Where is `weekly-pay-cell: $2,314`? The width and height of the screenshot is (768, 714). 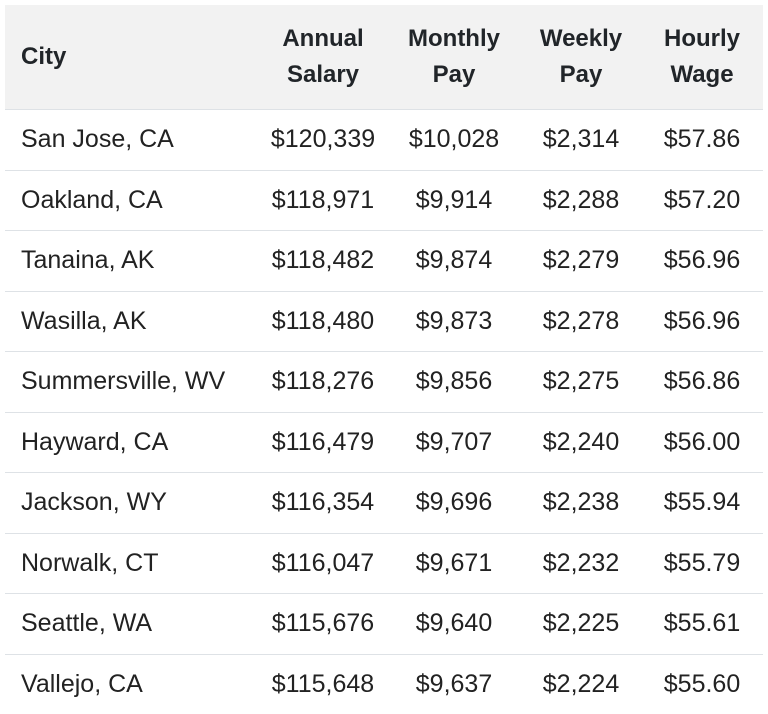 weekly-pay-cell: $2,314 is located at coordinates (581, 140).